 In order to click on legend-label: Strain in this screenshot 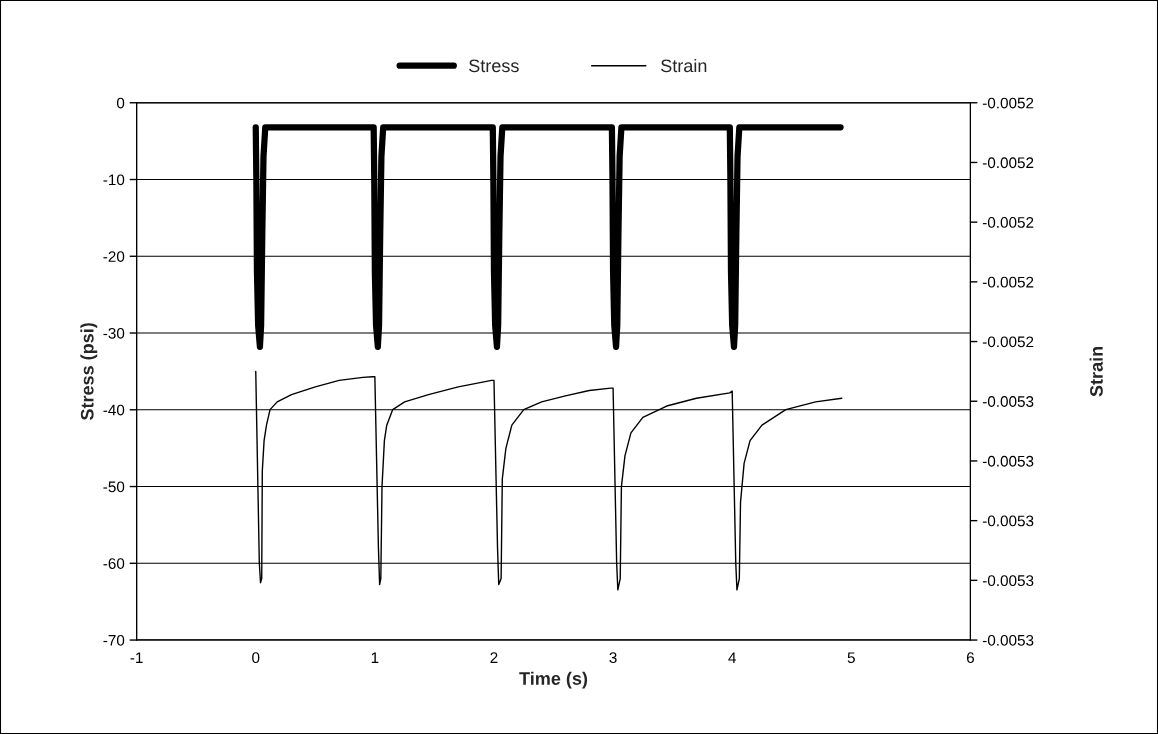, I will do `click(684, 65)`.